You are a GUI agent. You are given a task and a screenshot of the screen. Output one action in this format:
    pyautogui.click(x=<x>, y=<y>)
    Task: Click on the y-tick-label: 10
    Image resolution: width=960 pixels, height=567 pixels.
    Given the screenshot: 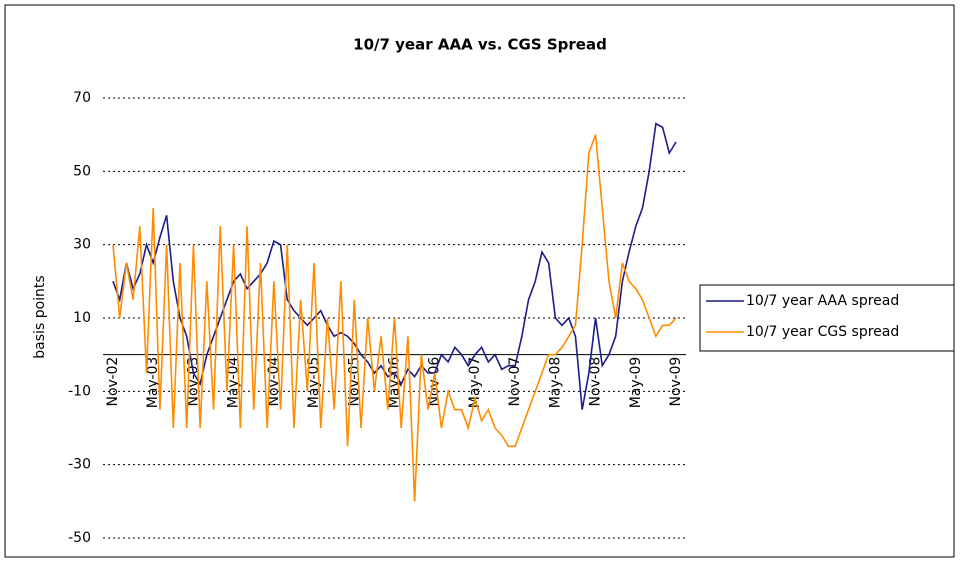 What is the action you would take?
    pyautogui.click(x=82, y=318)
    